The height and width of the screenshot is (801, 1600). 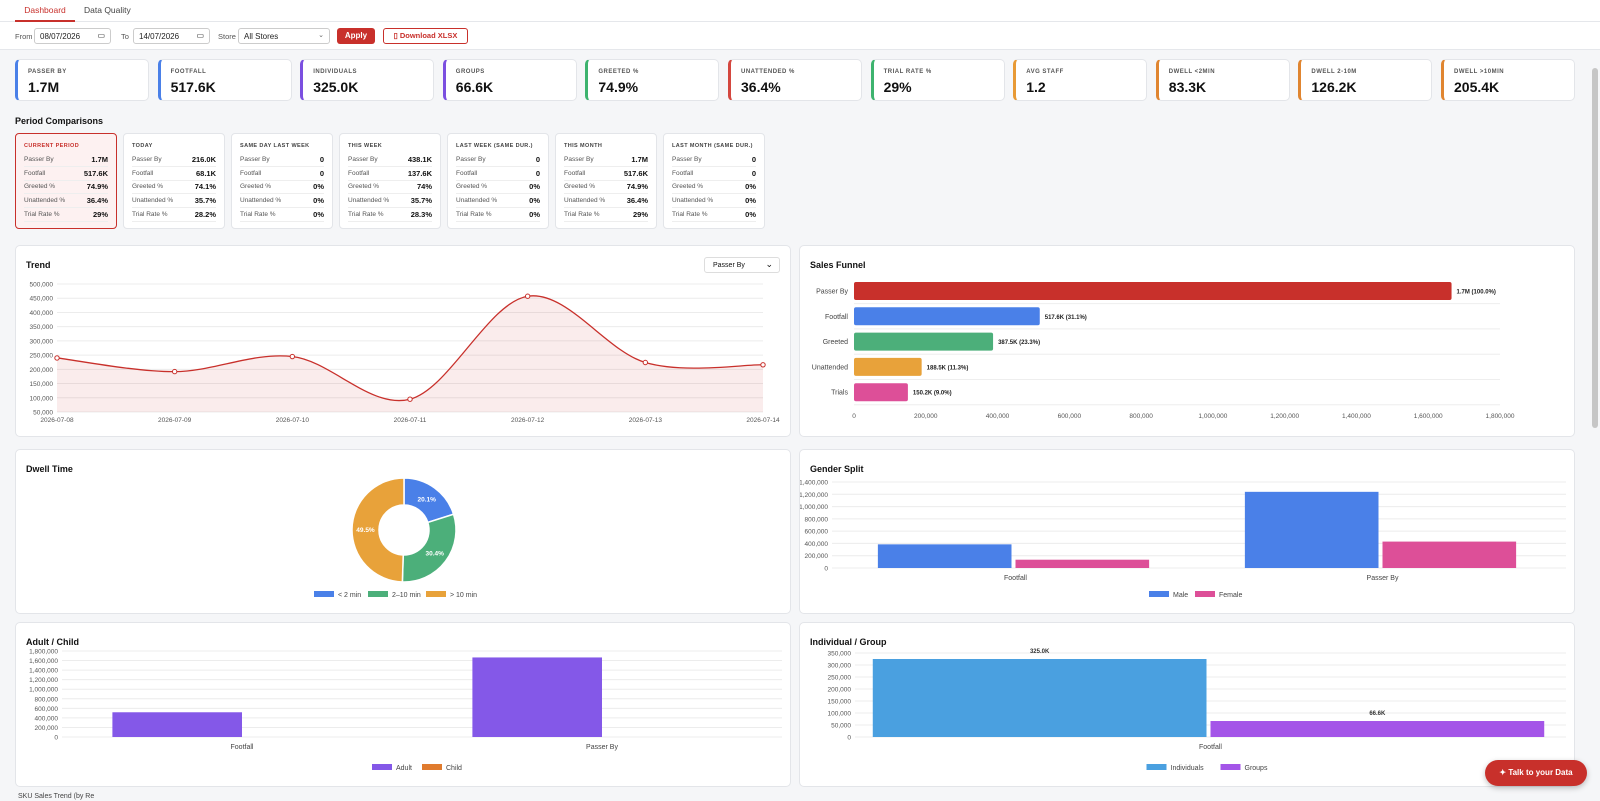 I want to click on talk-to-your-data-button: ✦ Talk to your Data, so click(x=1536, y=773).